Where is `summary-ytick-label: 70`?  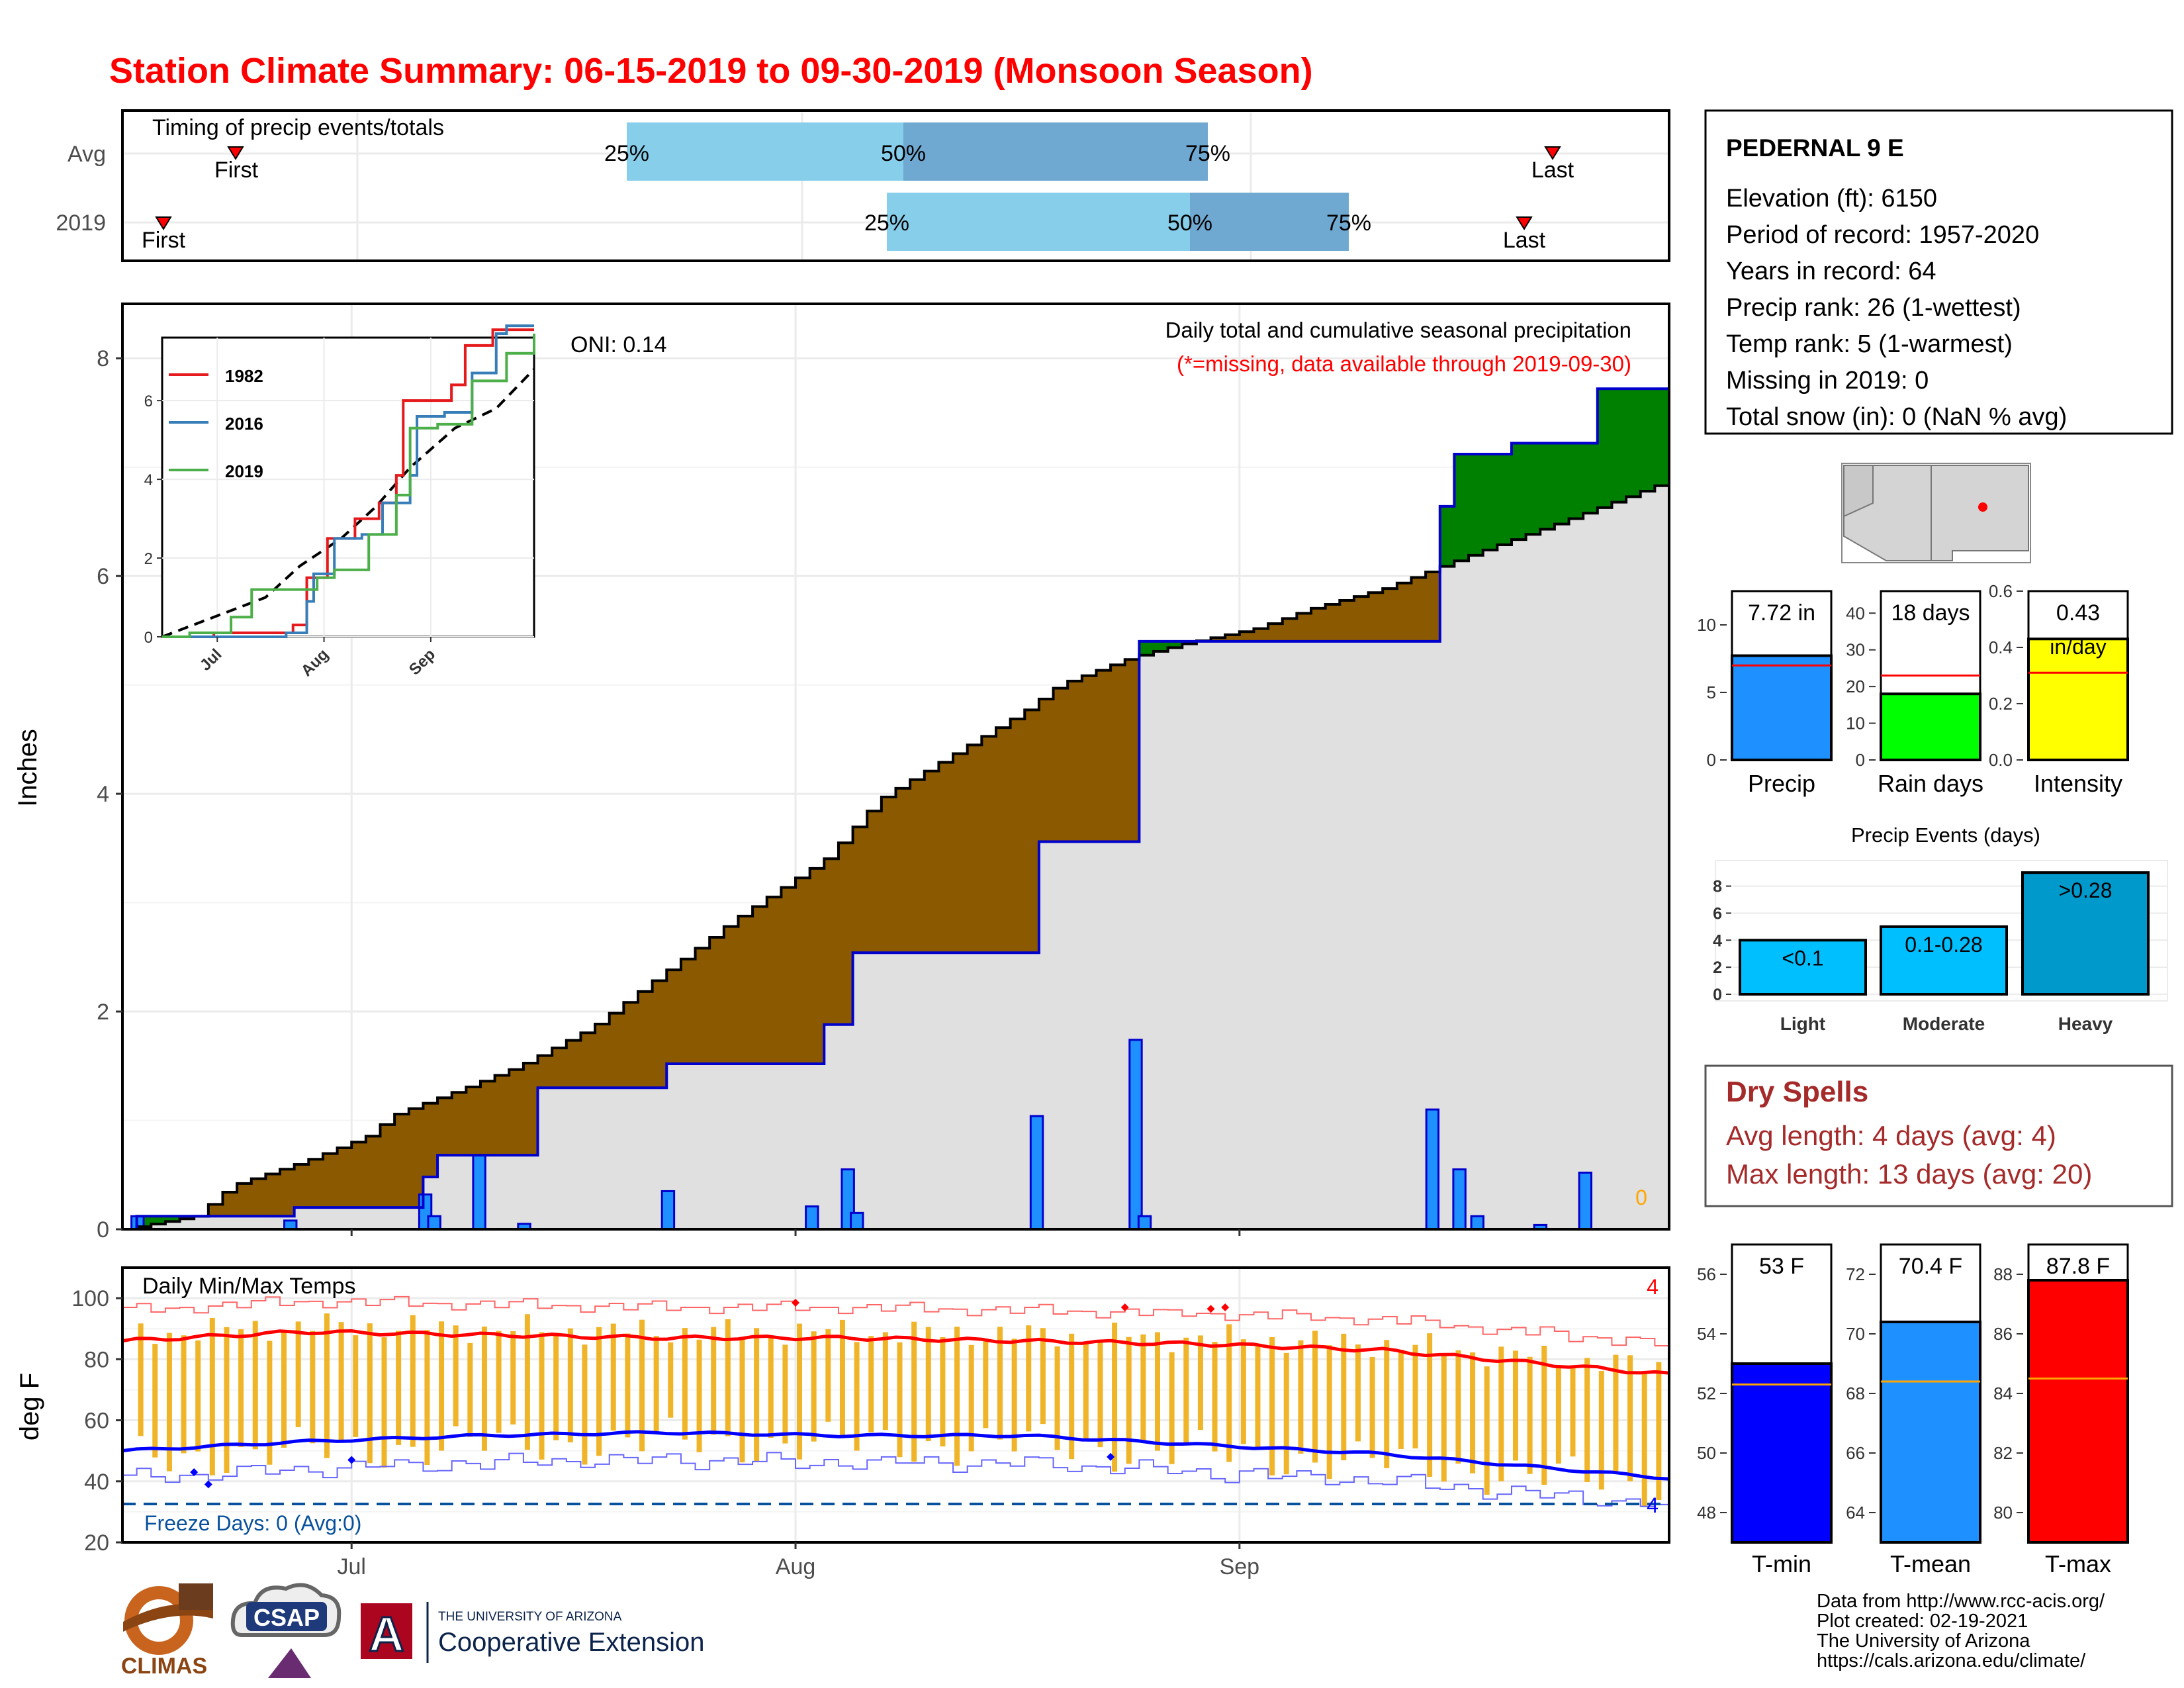
summary-ytick-label: 70 is located at coordinates (1855, 1334).